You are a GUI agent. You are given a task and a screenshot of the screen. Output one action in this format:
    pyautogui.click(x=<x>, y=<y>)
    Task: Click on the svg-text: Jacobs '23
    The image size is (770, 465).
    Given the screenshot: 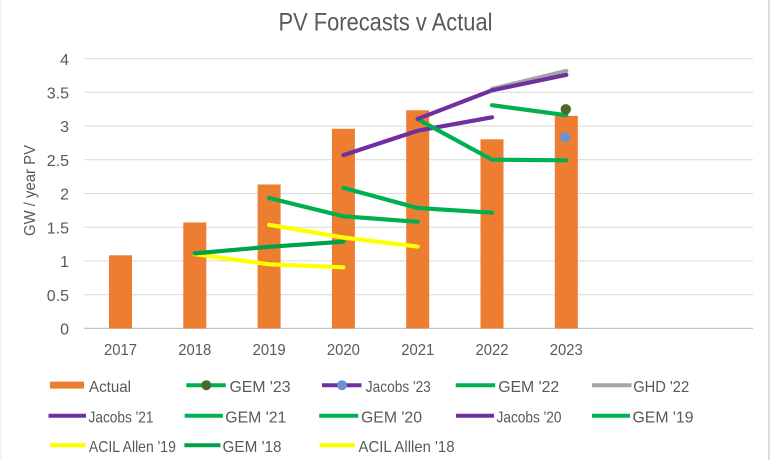 What is the action you would take?
    pyautogui.click(x=398, y=387)
    